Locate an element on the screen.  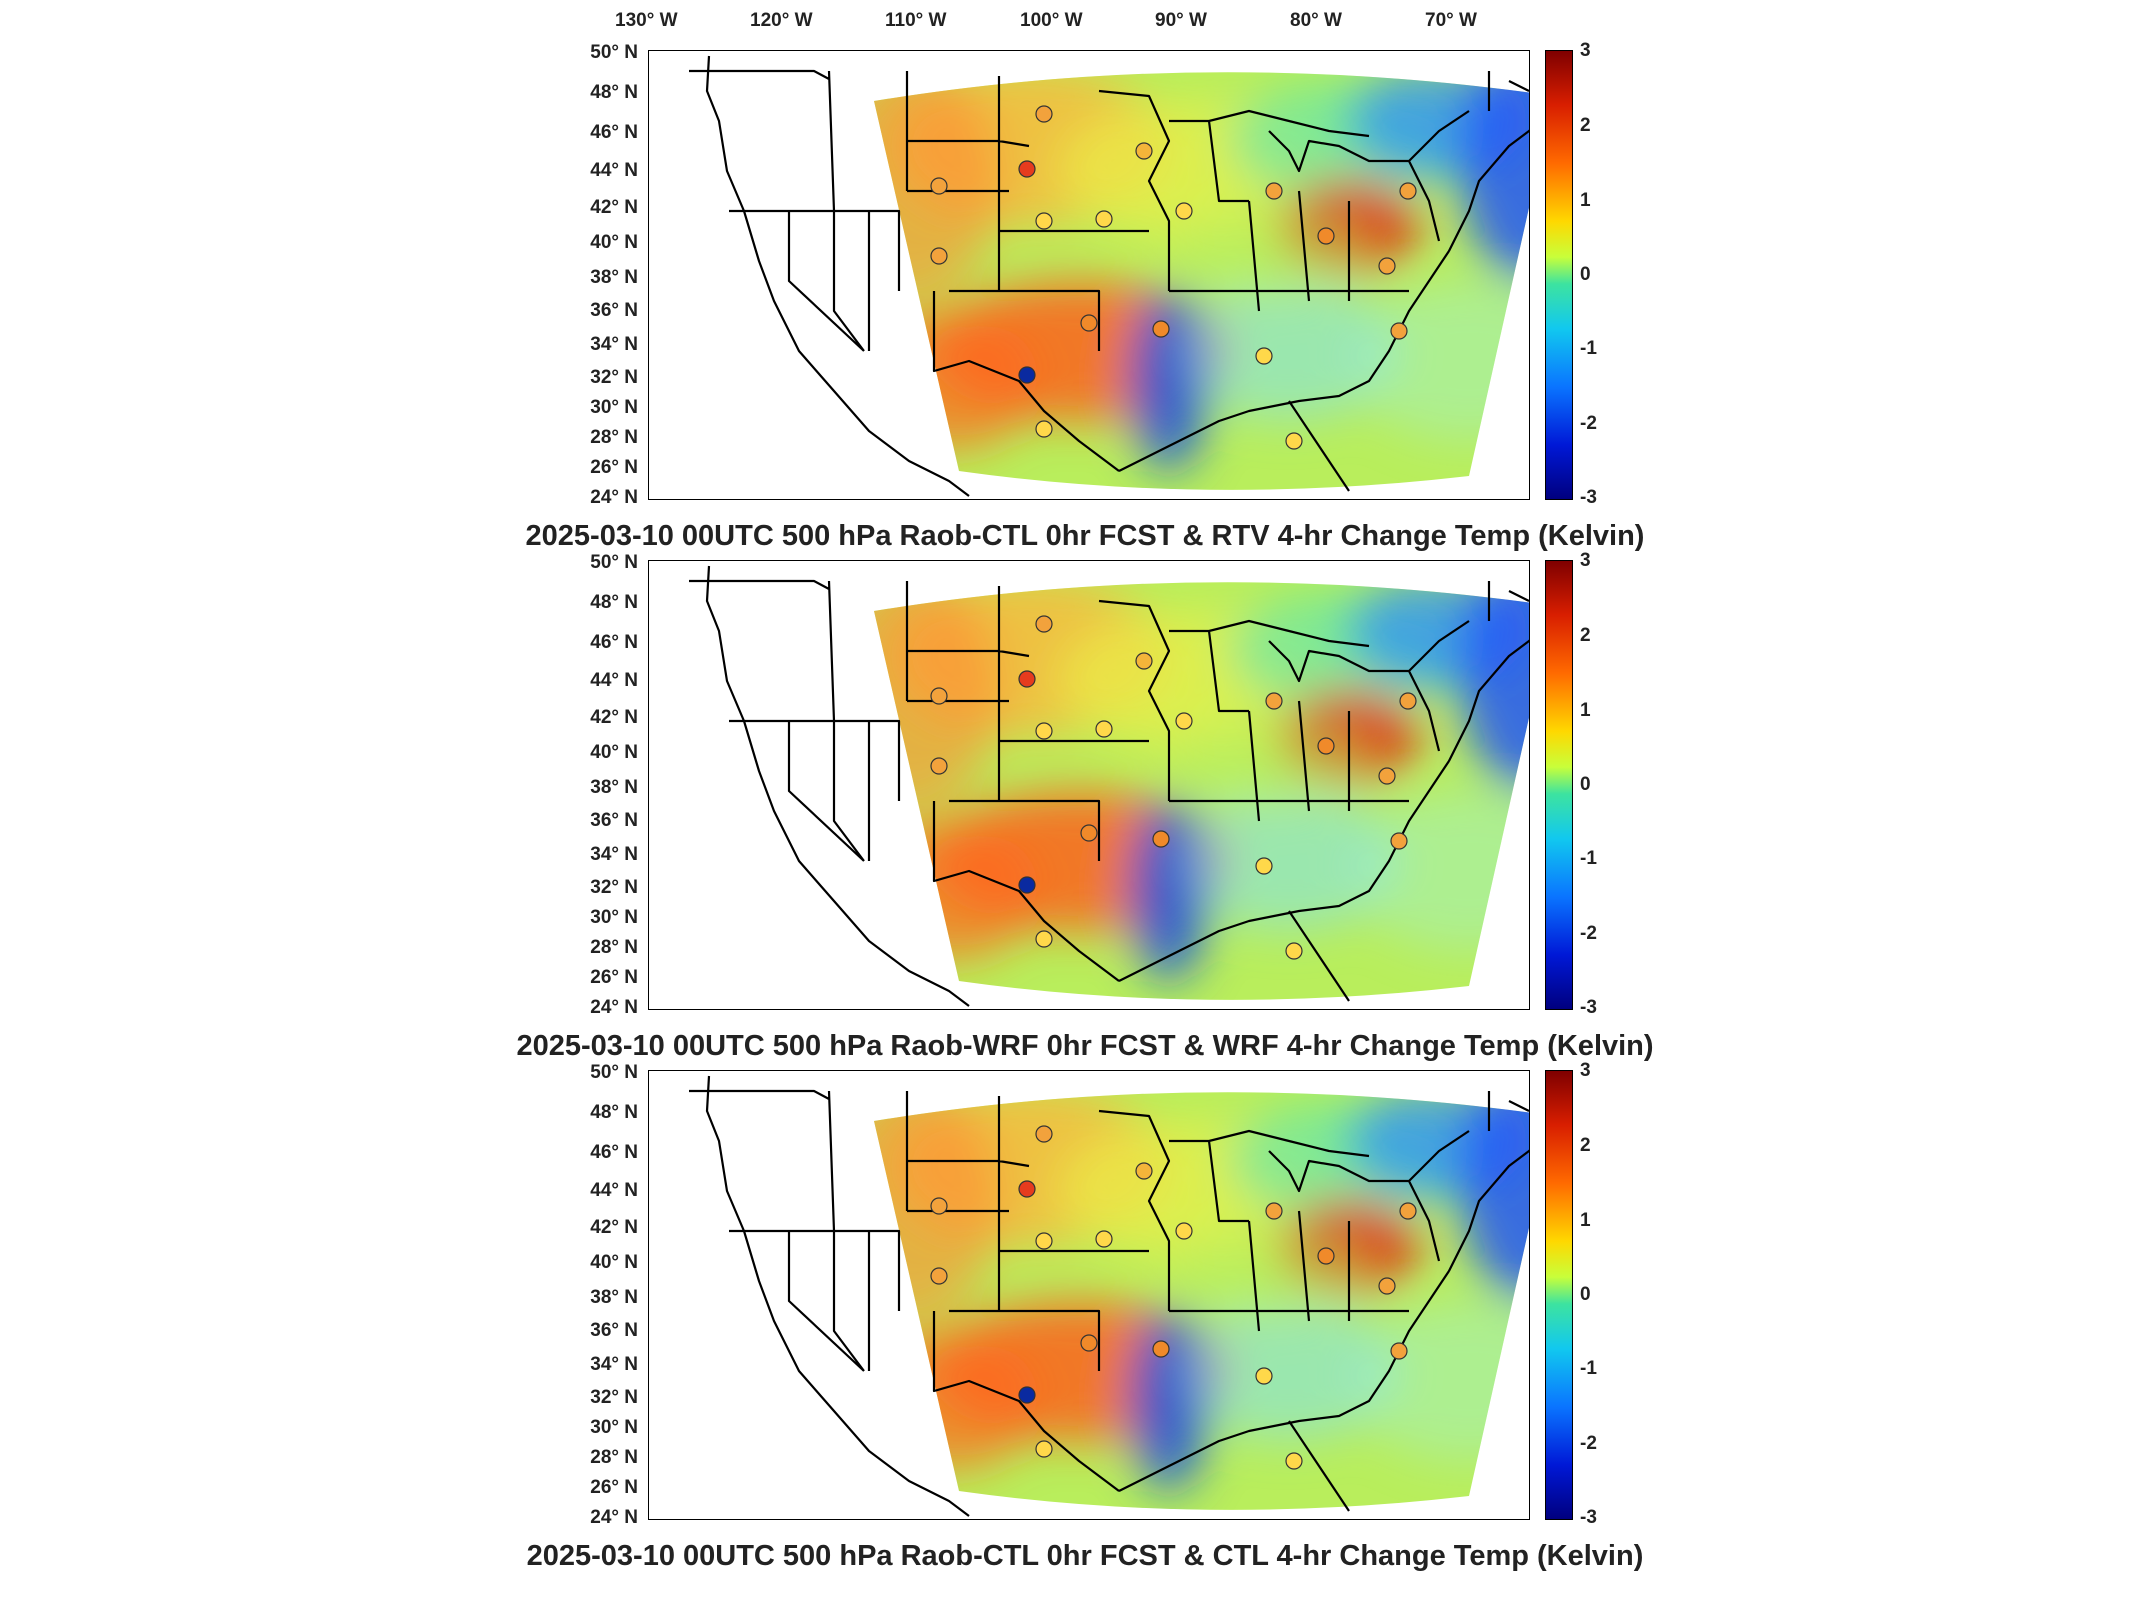
longitude-tick-label: 90° W is located at coordinates (1181, 20).